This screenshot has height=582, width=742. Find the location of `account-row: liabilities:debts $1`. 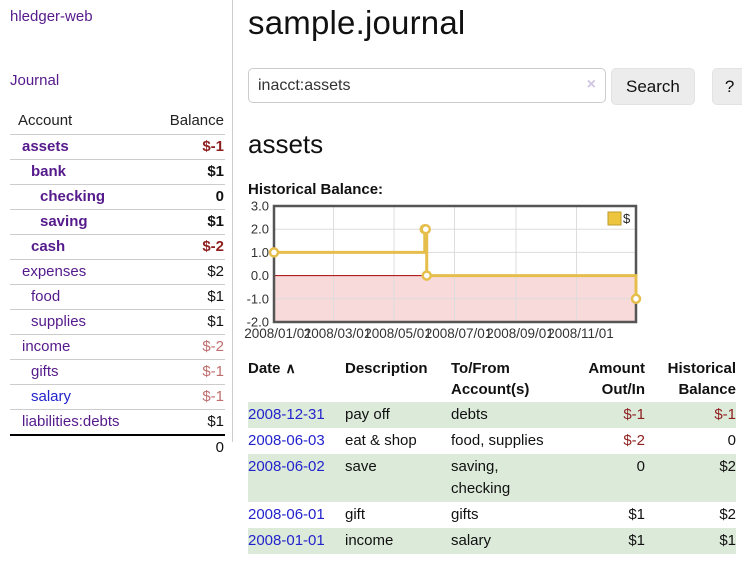

account-row: liabilities:debts $1 is located at coordinates (117, 422).